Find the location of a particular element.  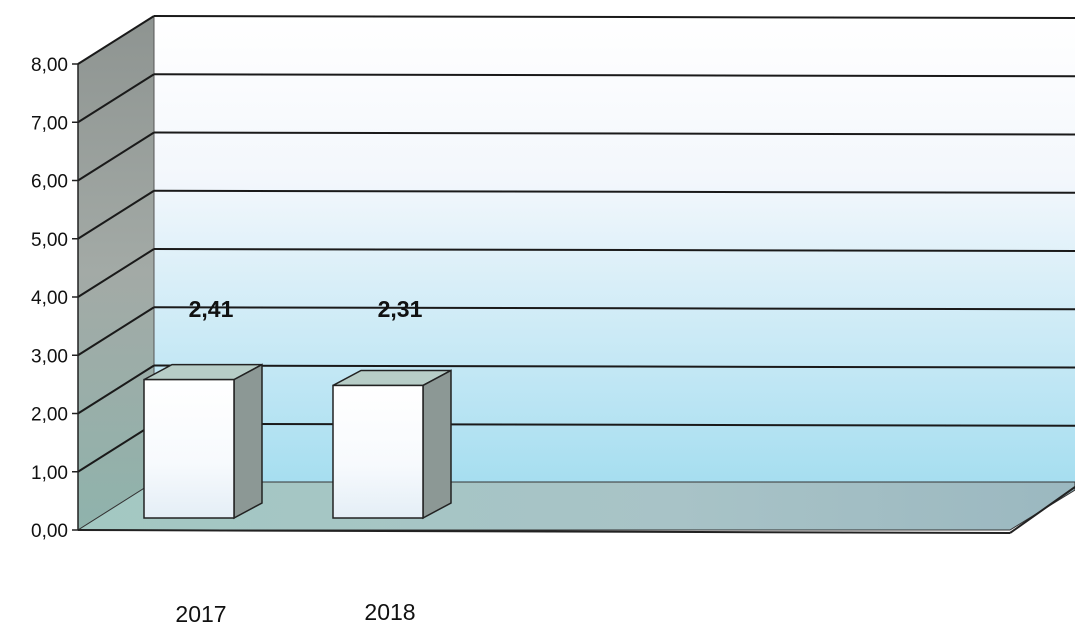

floor-right-edge is located at coordinates (1042, 510).